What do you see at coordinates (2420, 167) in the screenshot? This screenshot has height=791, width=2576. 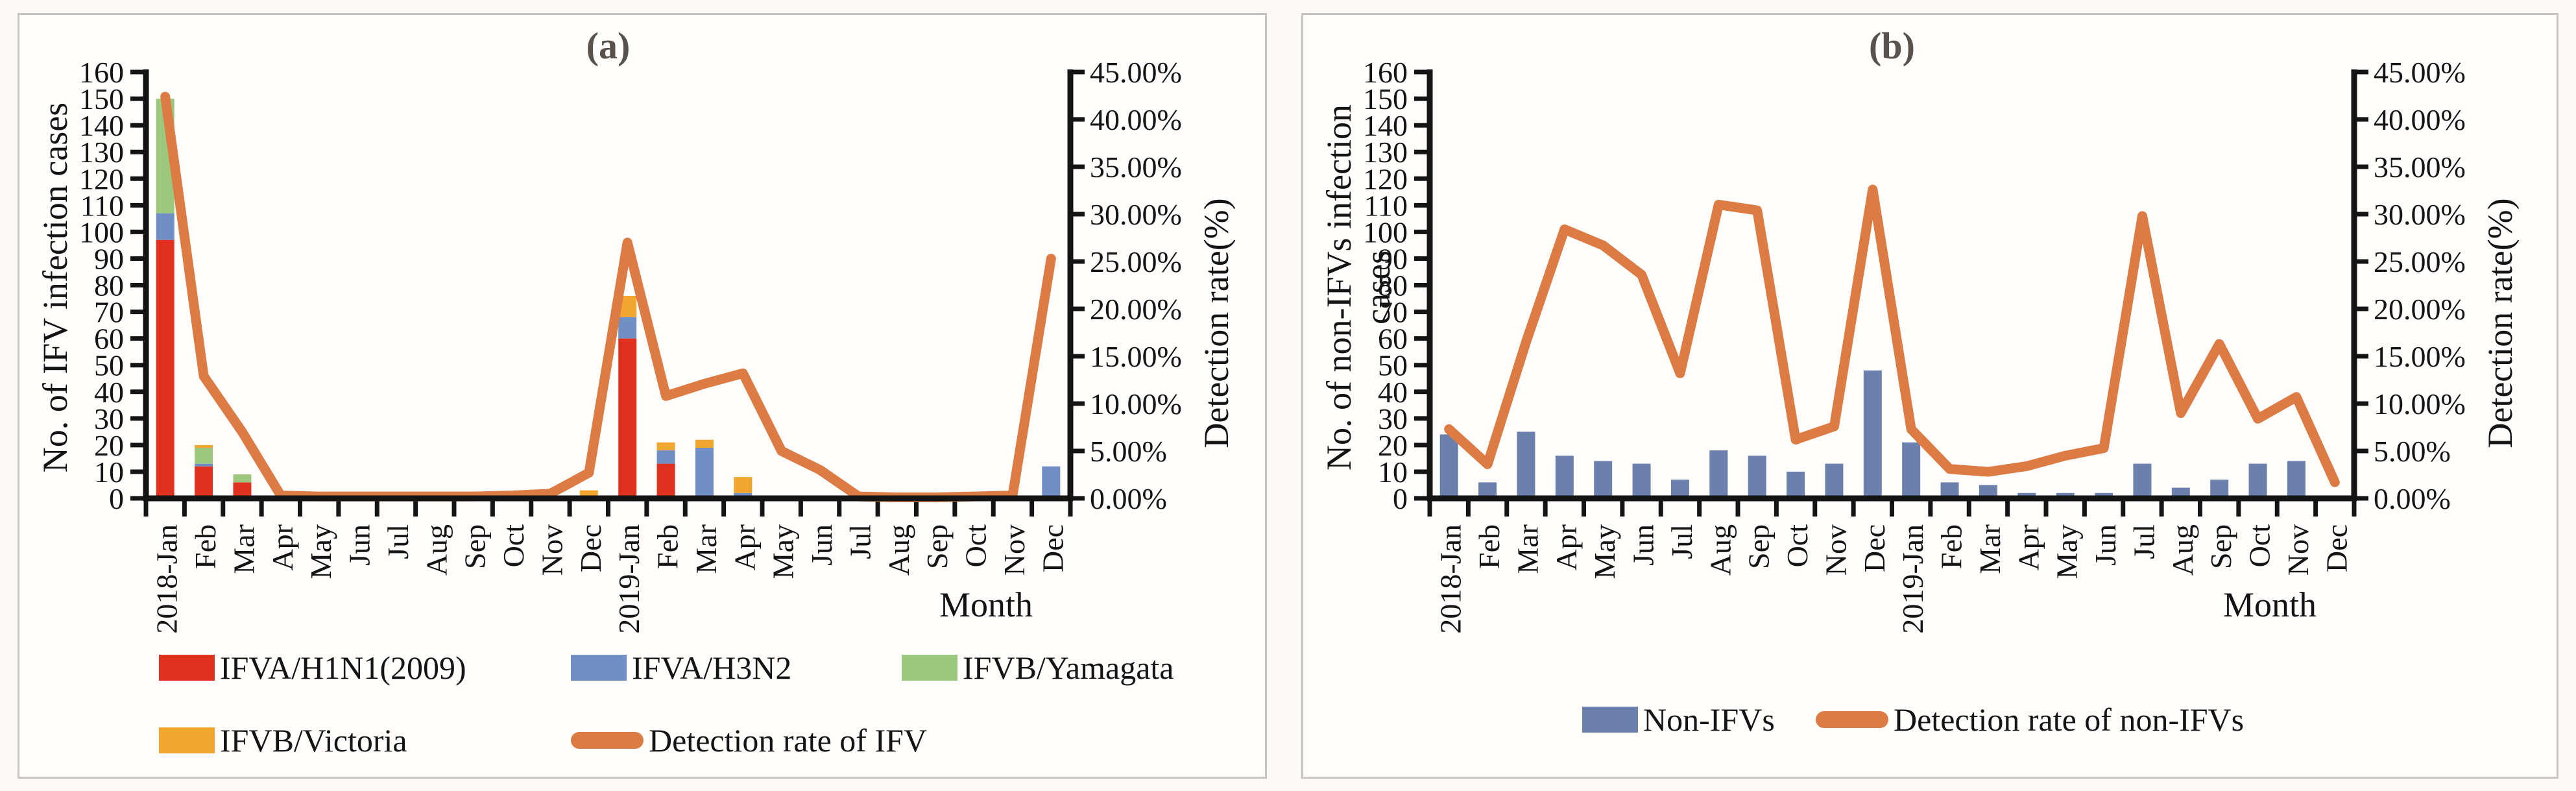 I see `y-axis-tick-label-right: 35.00%` at bounding box center [2420, 167].